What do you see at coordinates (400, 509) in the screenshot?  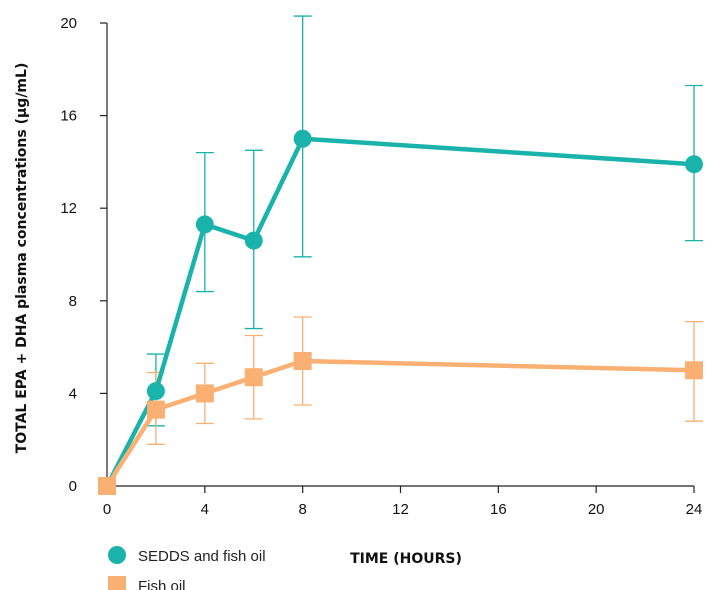 I see `x-tick-label: 12` at bounding box center [400, 509].